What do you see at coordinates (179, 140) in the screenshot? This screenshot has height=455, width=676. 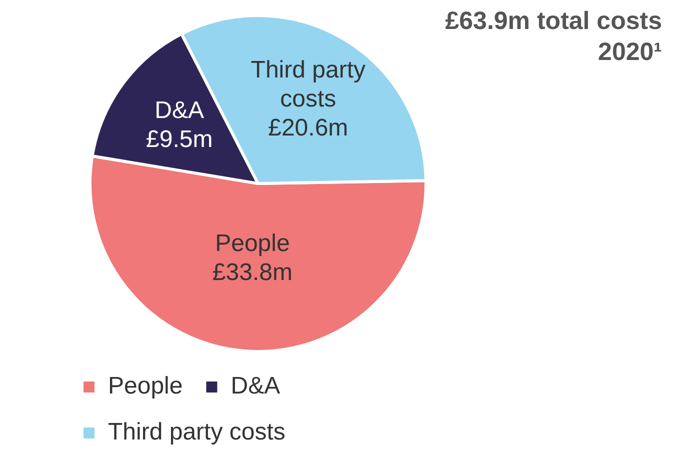 I see `data-label: £9.5m` at bounding box center [179, 140].